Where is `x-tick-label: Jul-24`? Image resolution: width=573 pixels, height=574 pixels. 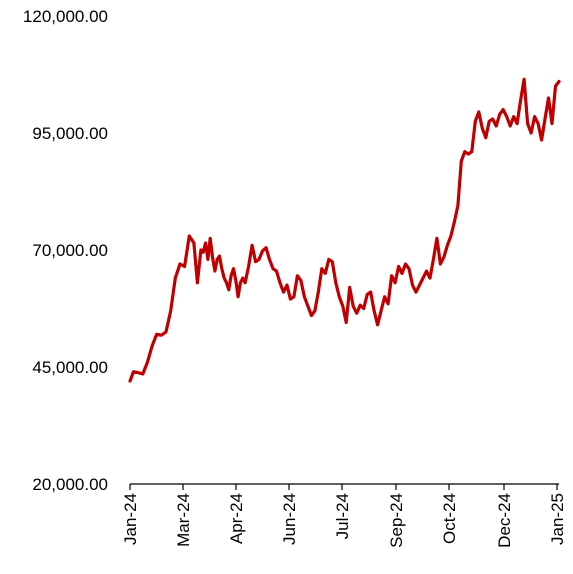 x-tick-label: Jul-24 is located at coordinates (342, 516).